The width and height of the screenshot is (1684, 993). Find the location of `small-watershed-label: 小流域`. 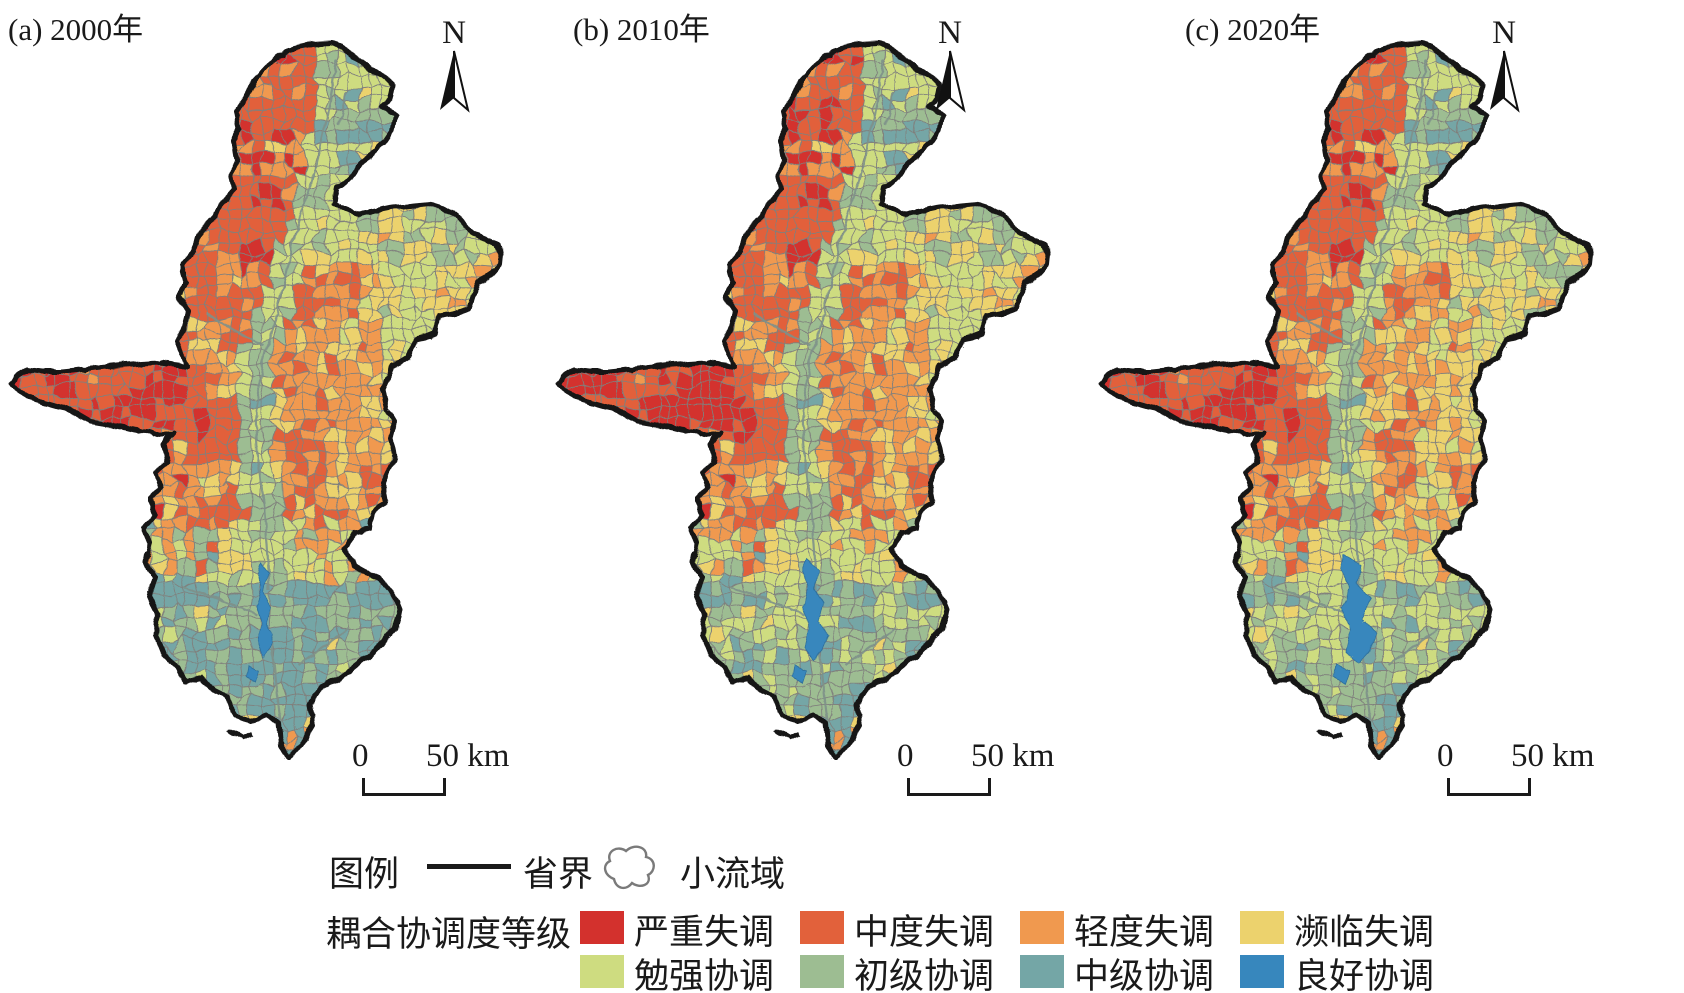

small-watershed-label: 小流域 is located at coordinates (733, 874).